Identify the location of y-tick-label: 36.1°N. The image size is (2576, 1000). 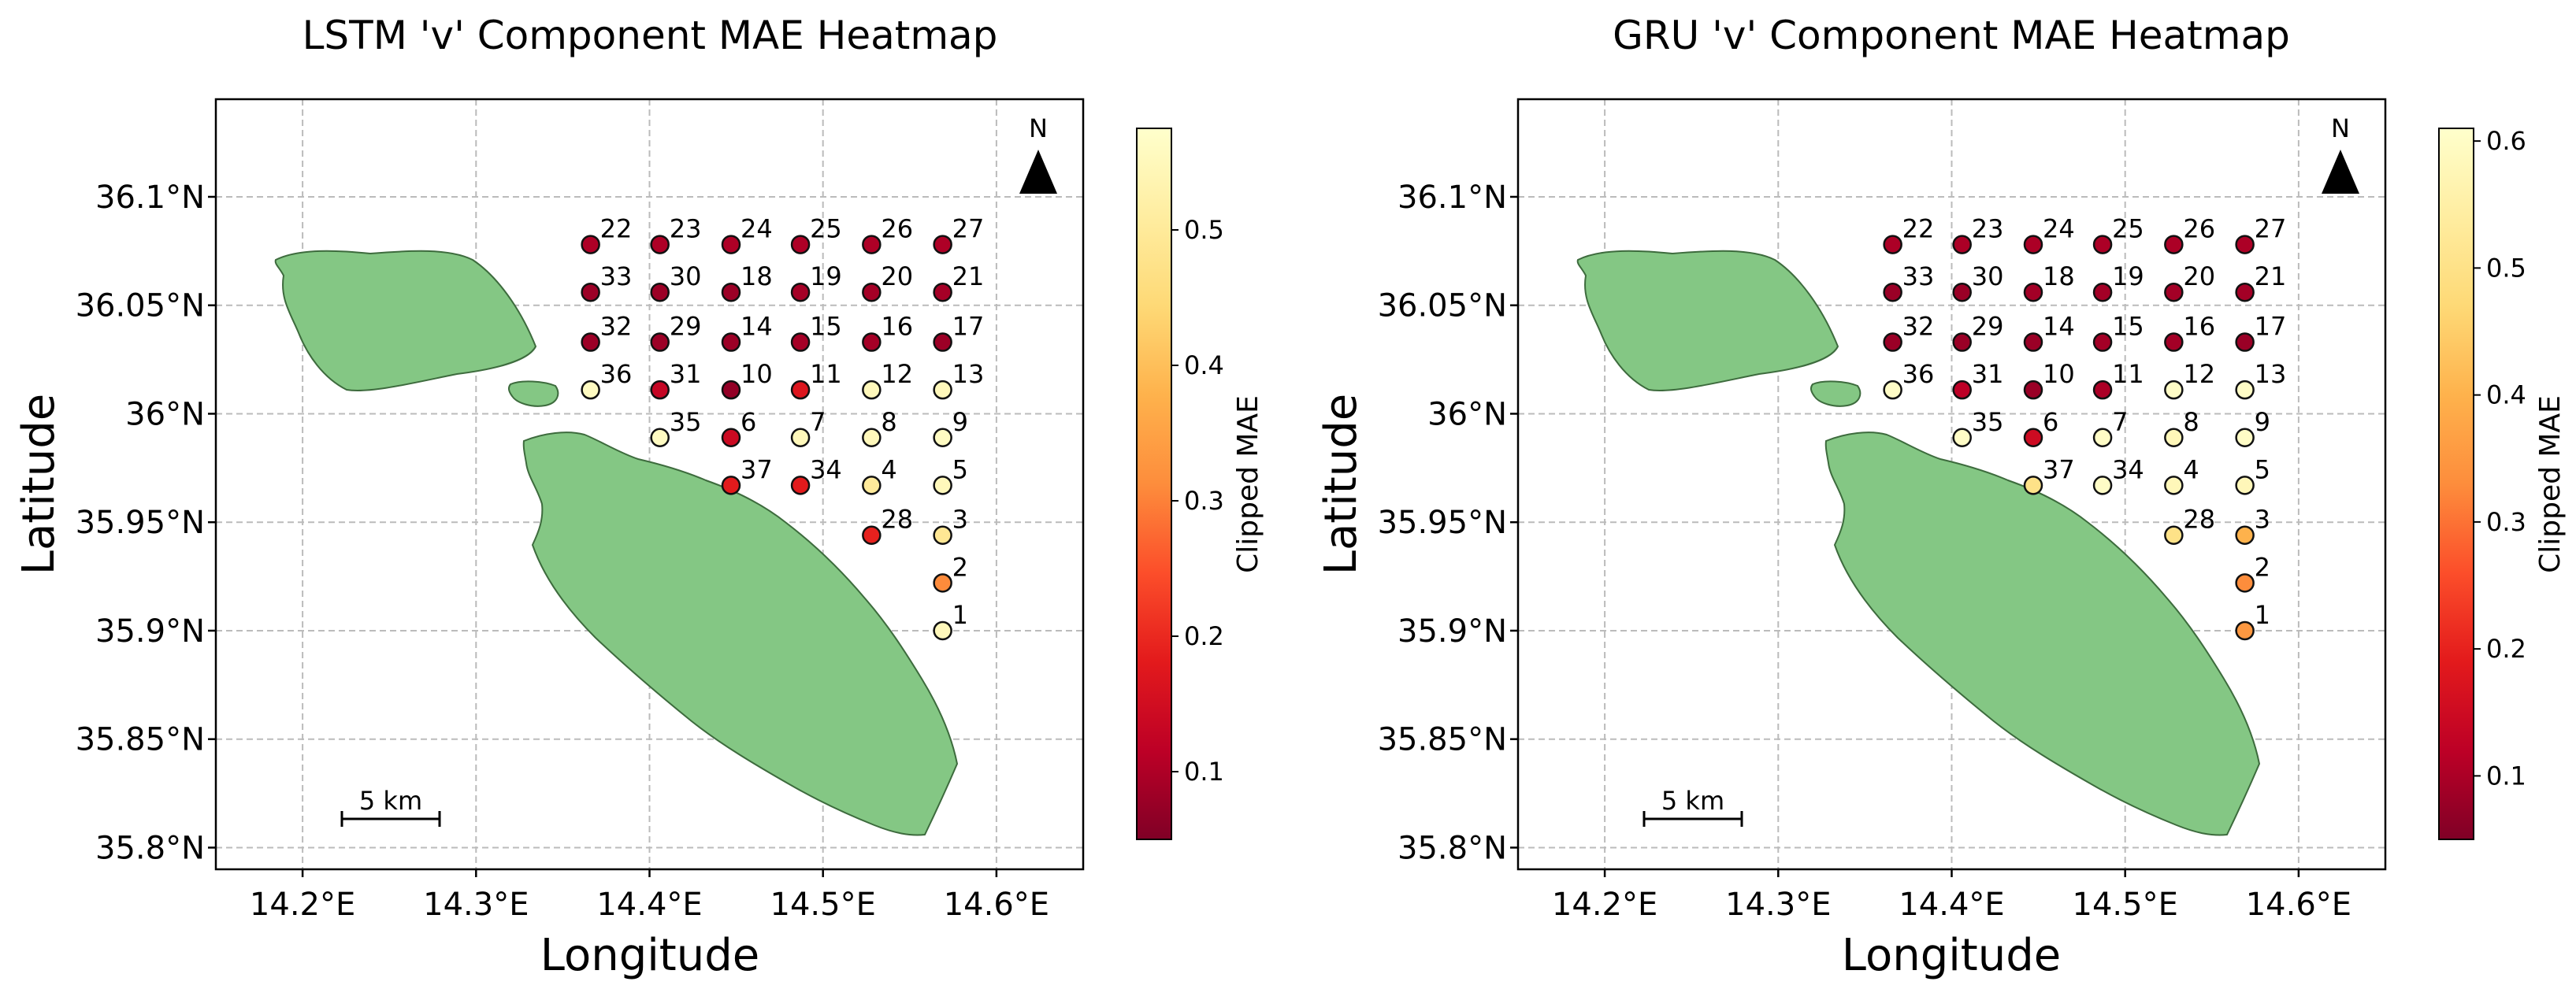
(1452, 198).